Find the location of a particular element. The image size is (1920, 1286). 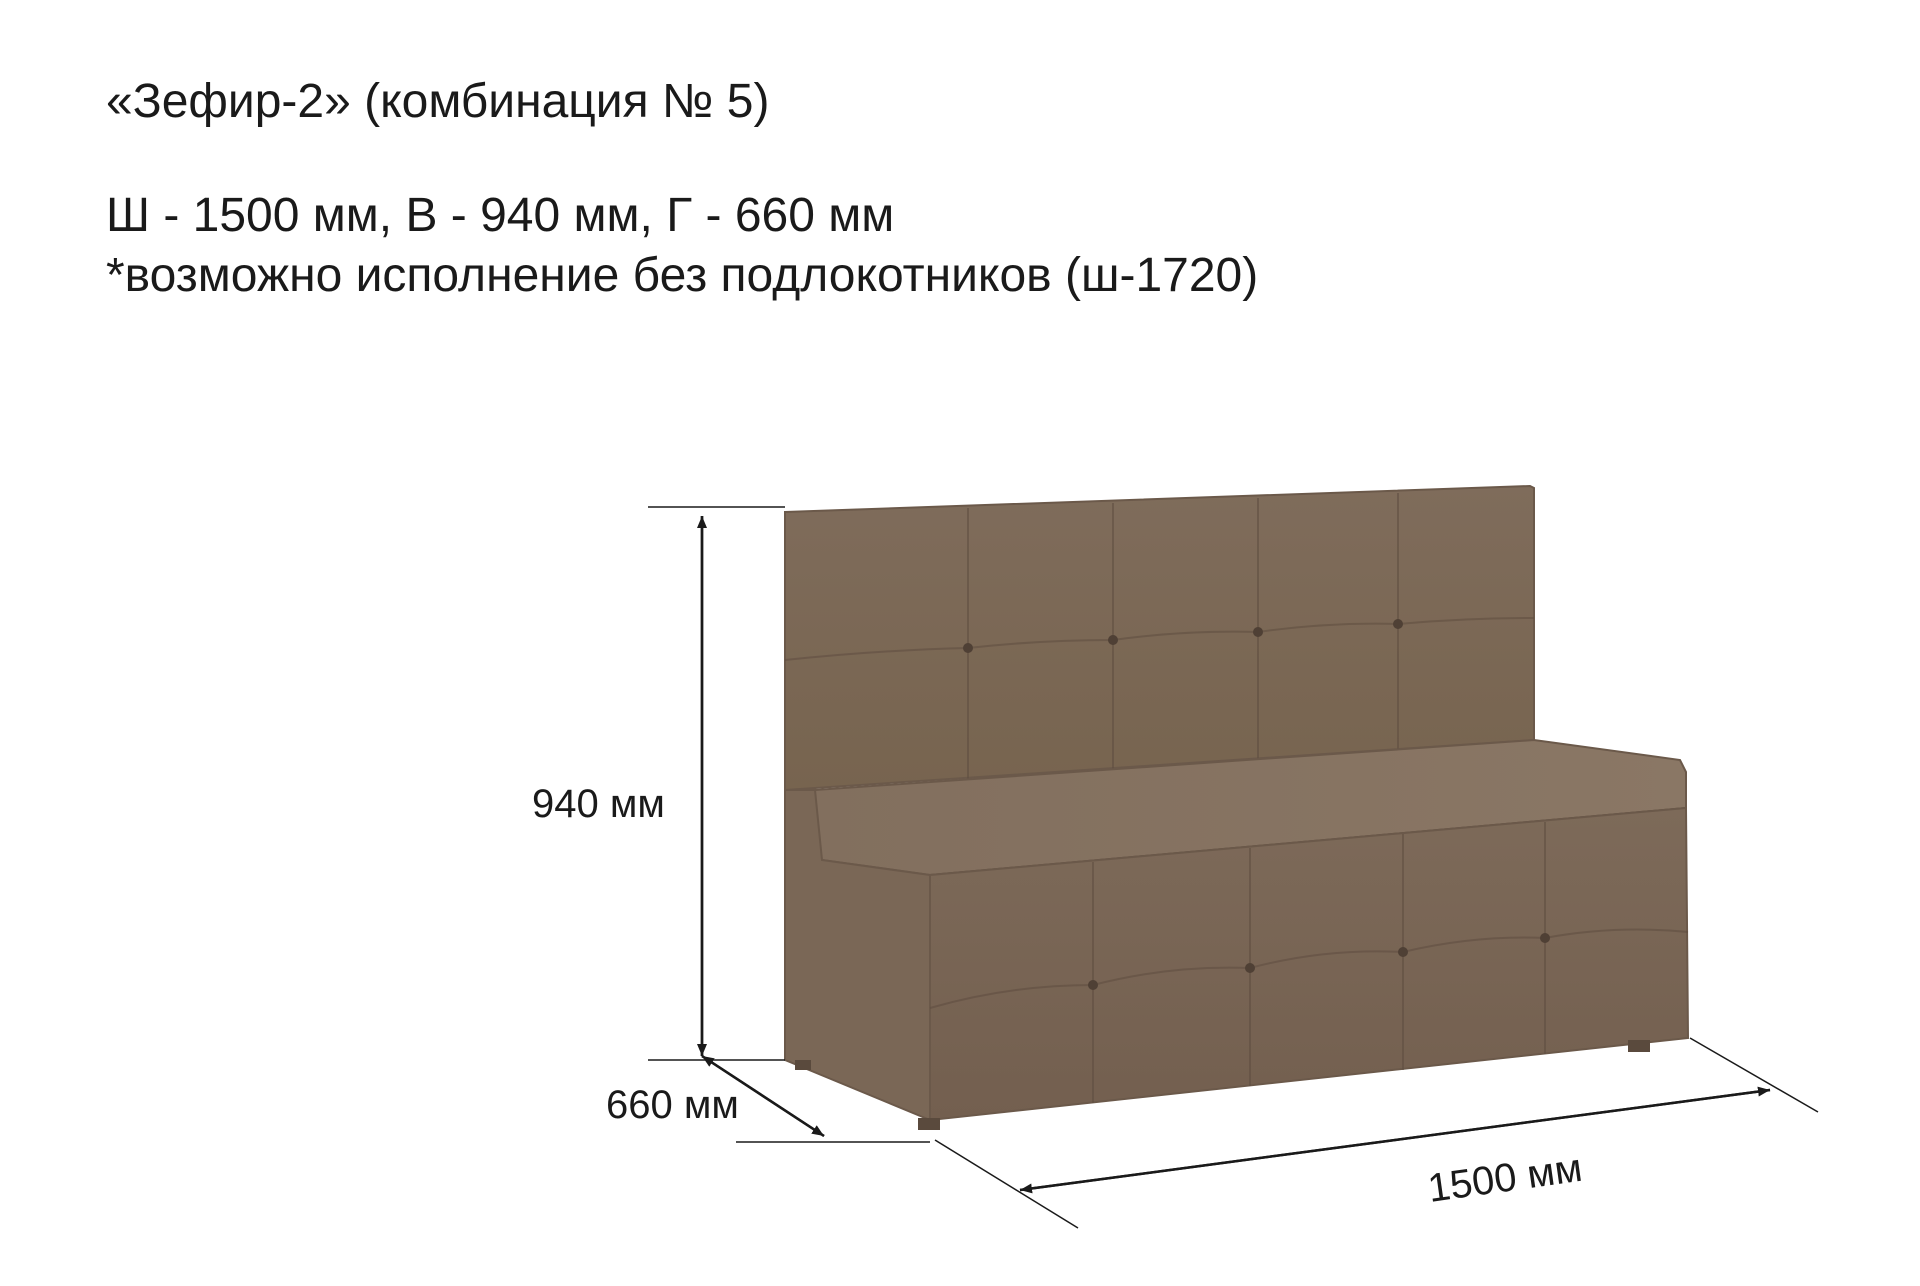

height-dimension: 940 мм is located at coordinates (658, 783).